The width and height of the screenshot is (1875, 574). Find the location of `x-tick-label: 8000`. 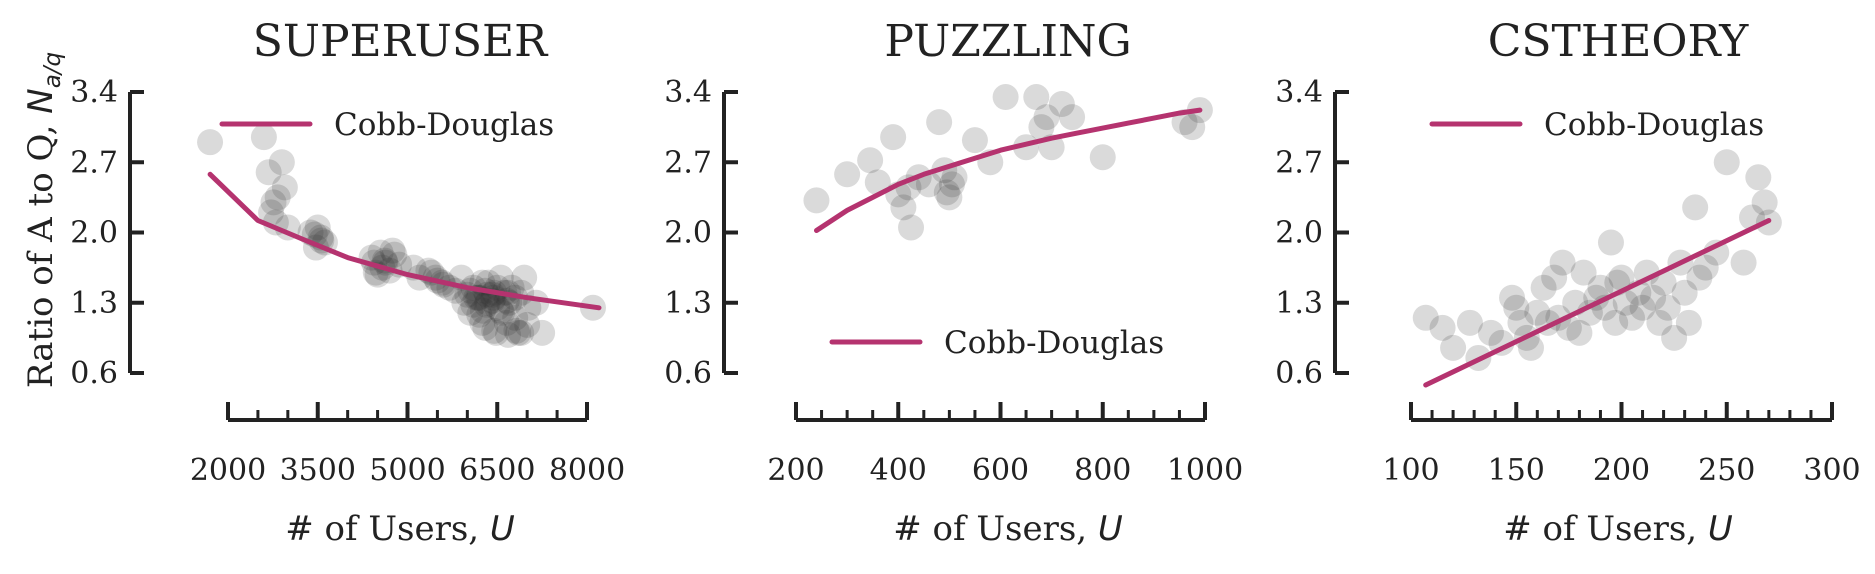

x-tick-label: 8000 is located at coordinates (587, 470).